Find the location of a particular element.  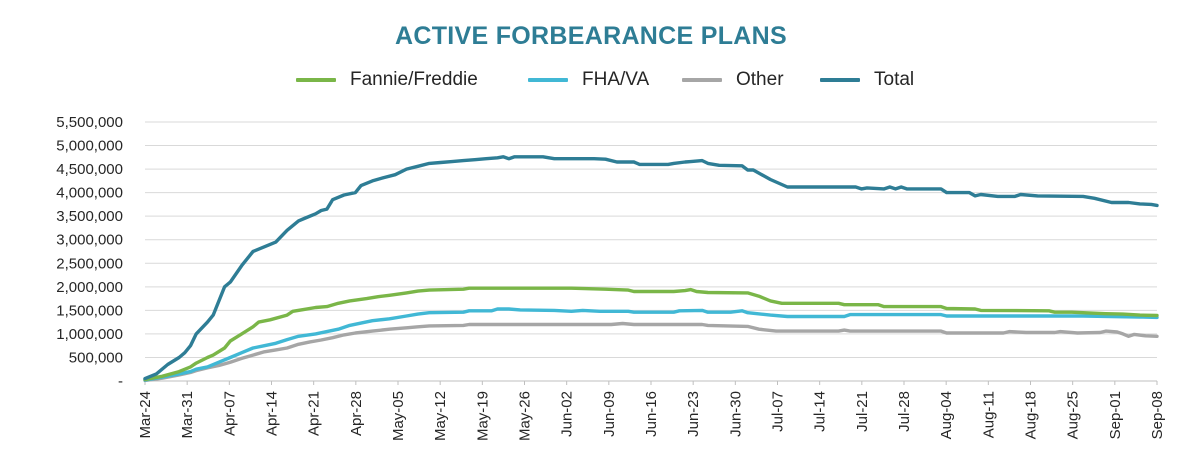

y-tick-label: 1,000,000 is located at coordinates (89, 334).